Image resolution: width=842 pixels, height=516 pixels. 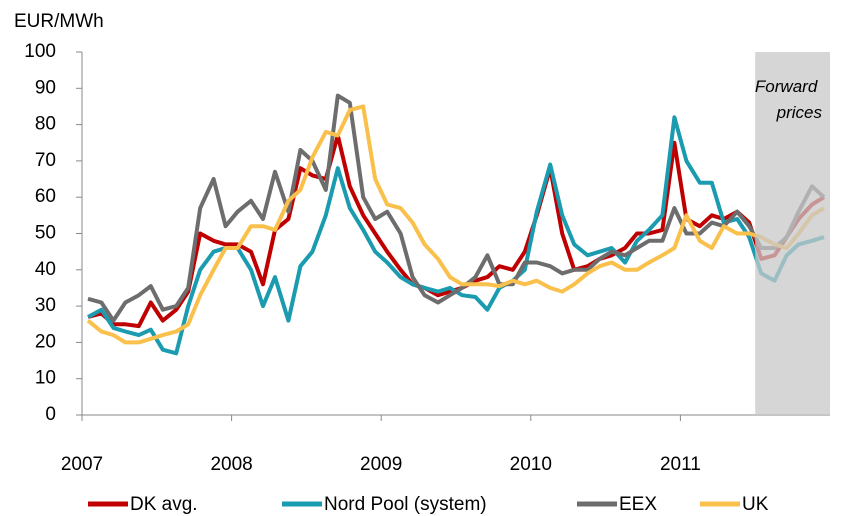 I want to click on y-tick-label: 20, so click(x=45, y=341).